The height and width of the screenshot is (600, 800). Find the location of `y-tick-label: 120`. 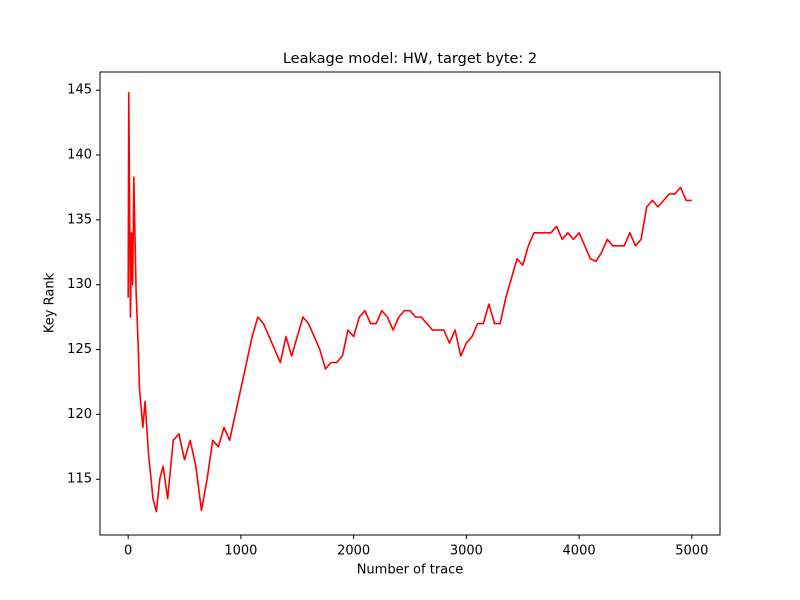

y-tick-label: 120 is located at coordinates (79, 414).